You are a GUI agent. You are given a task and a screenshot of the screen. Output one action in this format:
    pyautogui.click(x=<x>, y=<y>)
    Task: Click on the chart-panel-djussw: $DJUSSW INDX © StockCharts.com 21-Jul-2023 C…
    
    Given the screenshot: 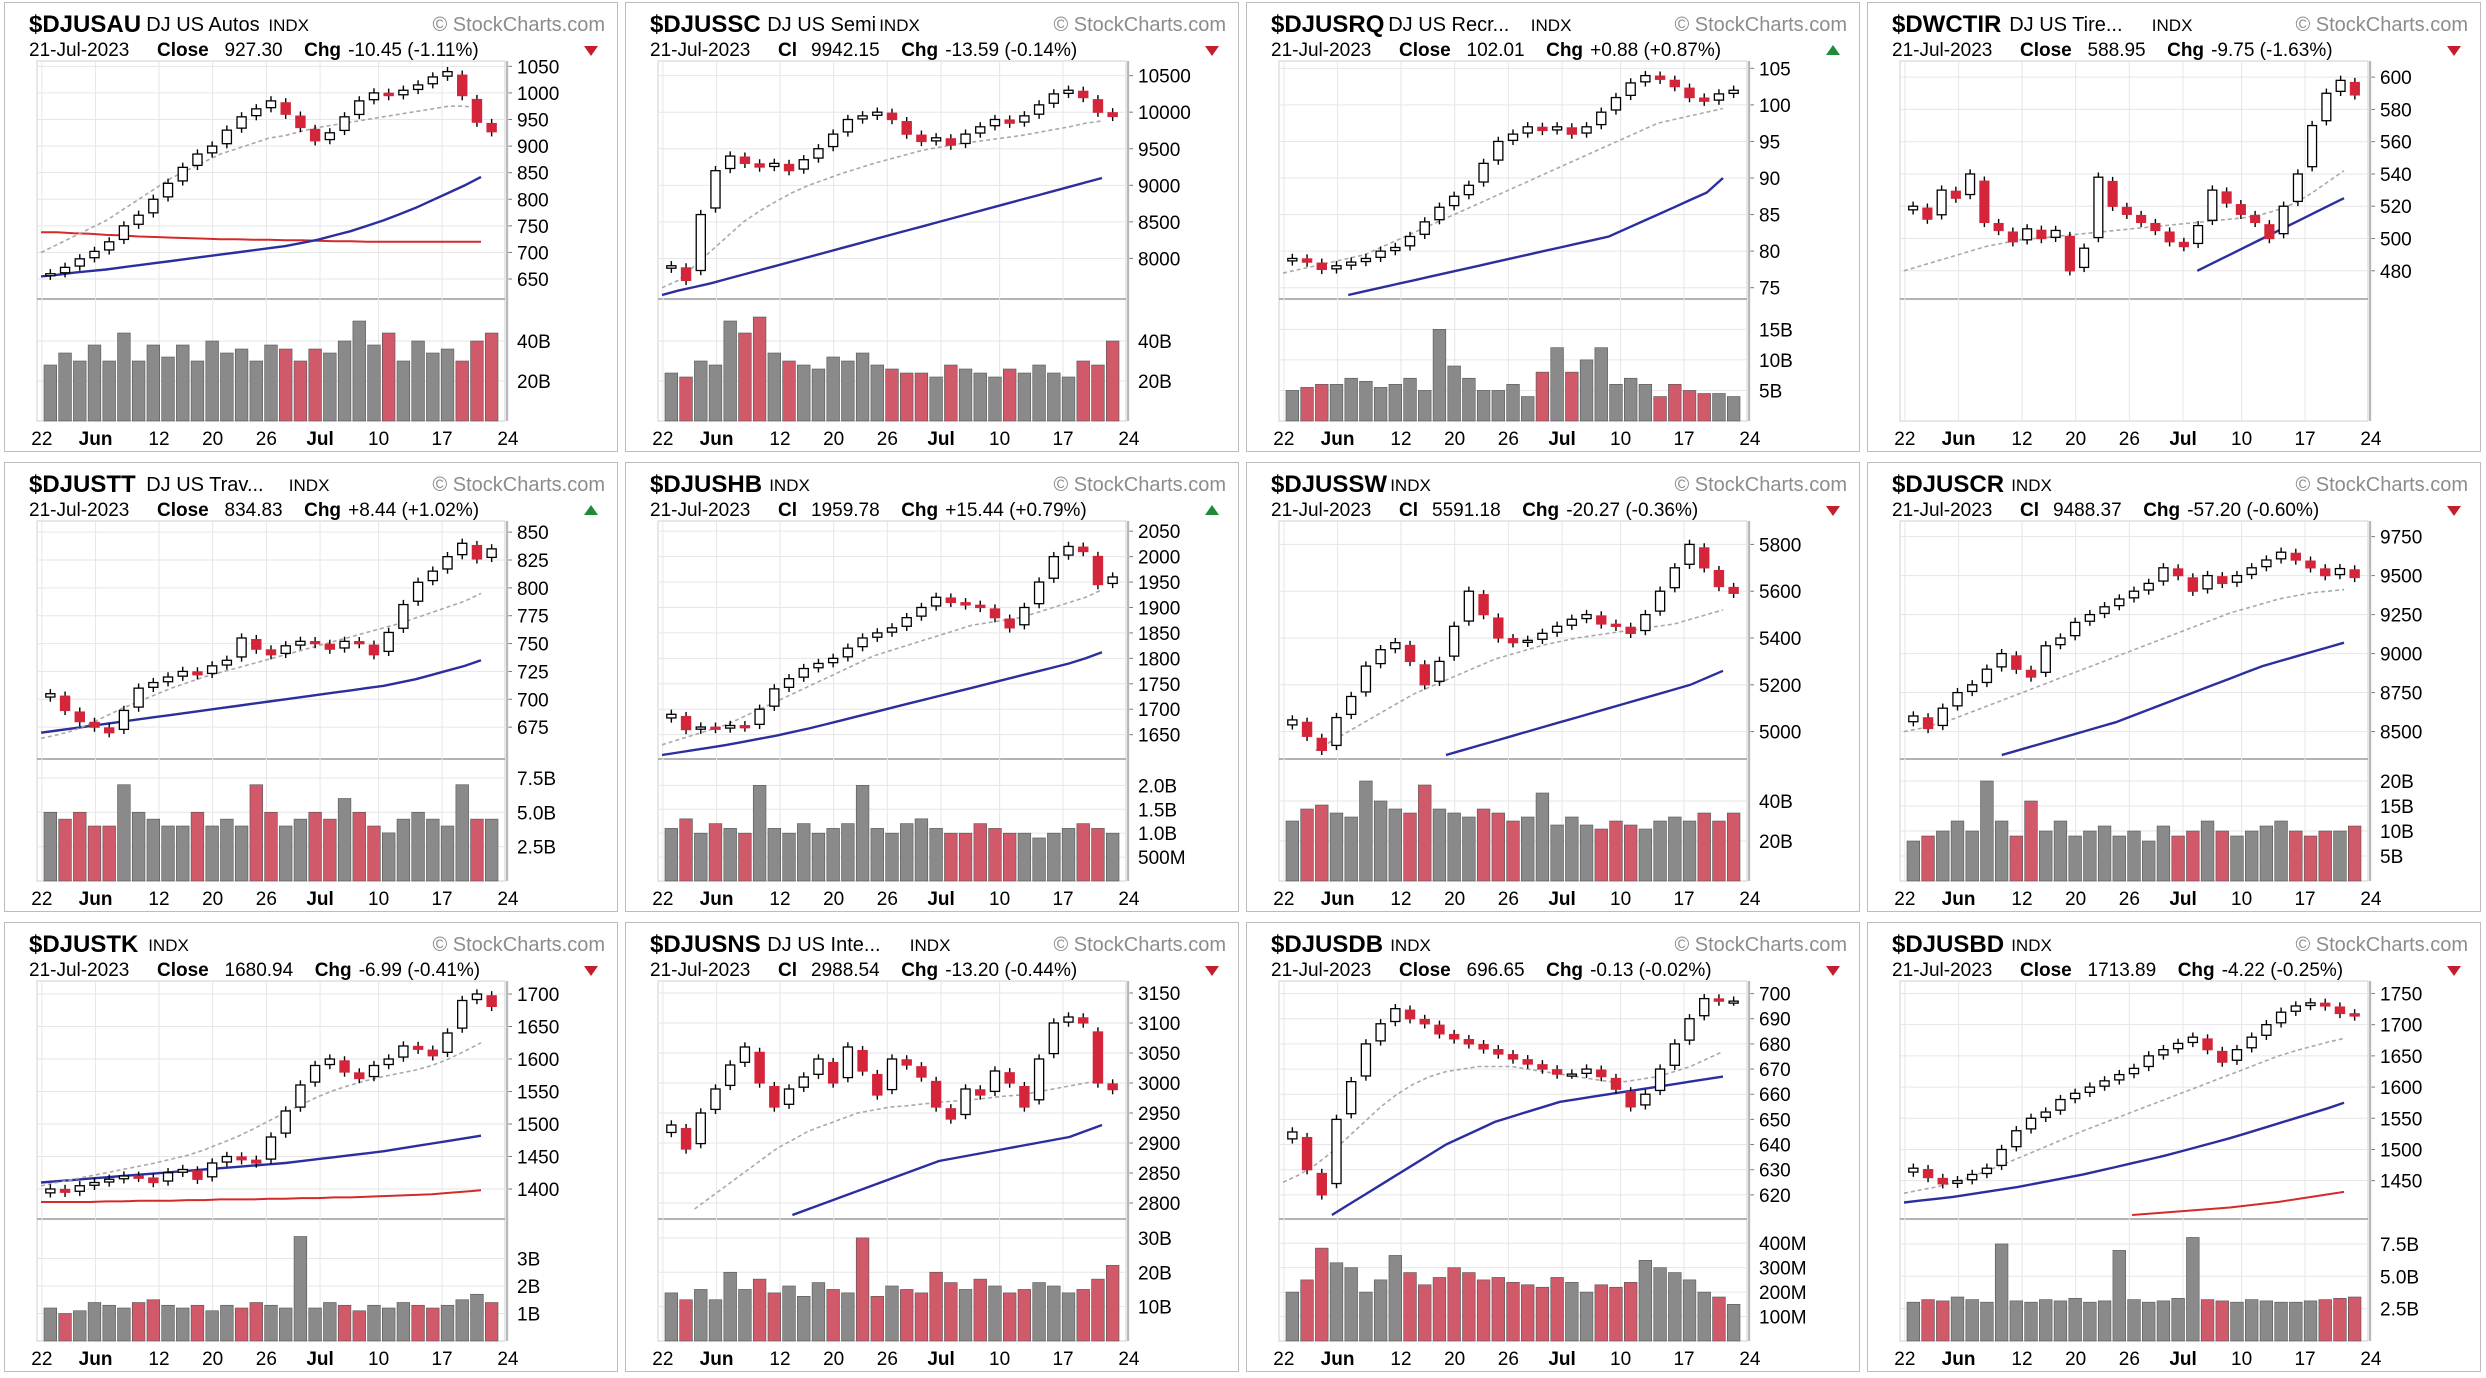 What is the action you would take?
    pyautogui.click(x=1553, y=687)
    